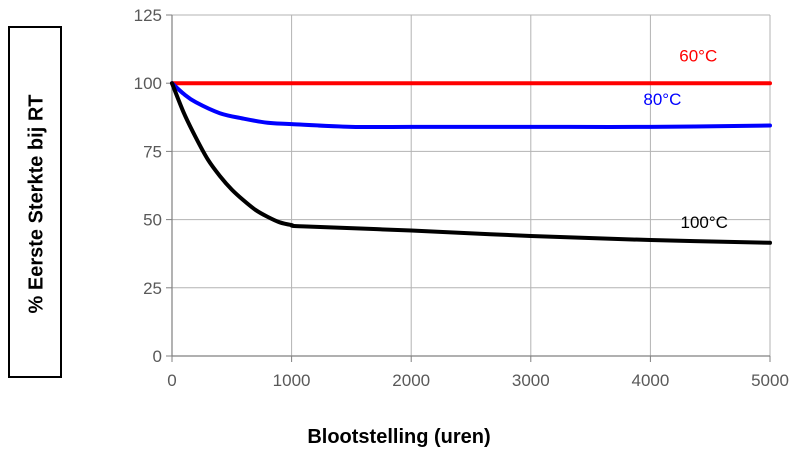 The width and height of the screenshot is (798, 458). What do you see at coordinates (685, 138) in the screenshot?
I see `series-labels: 60°C 80°C 100°C` at bounding box center [685, 138].